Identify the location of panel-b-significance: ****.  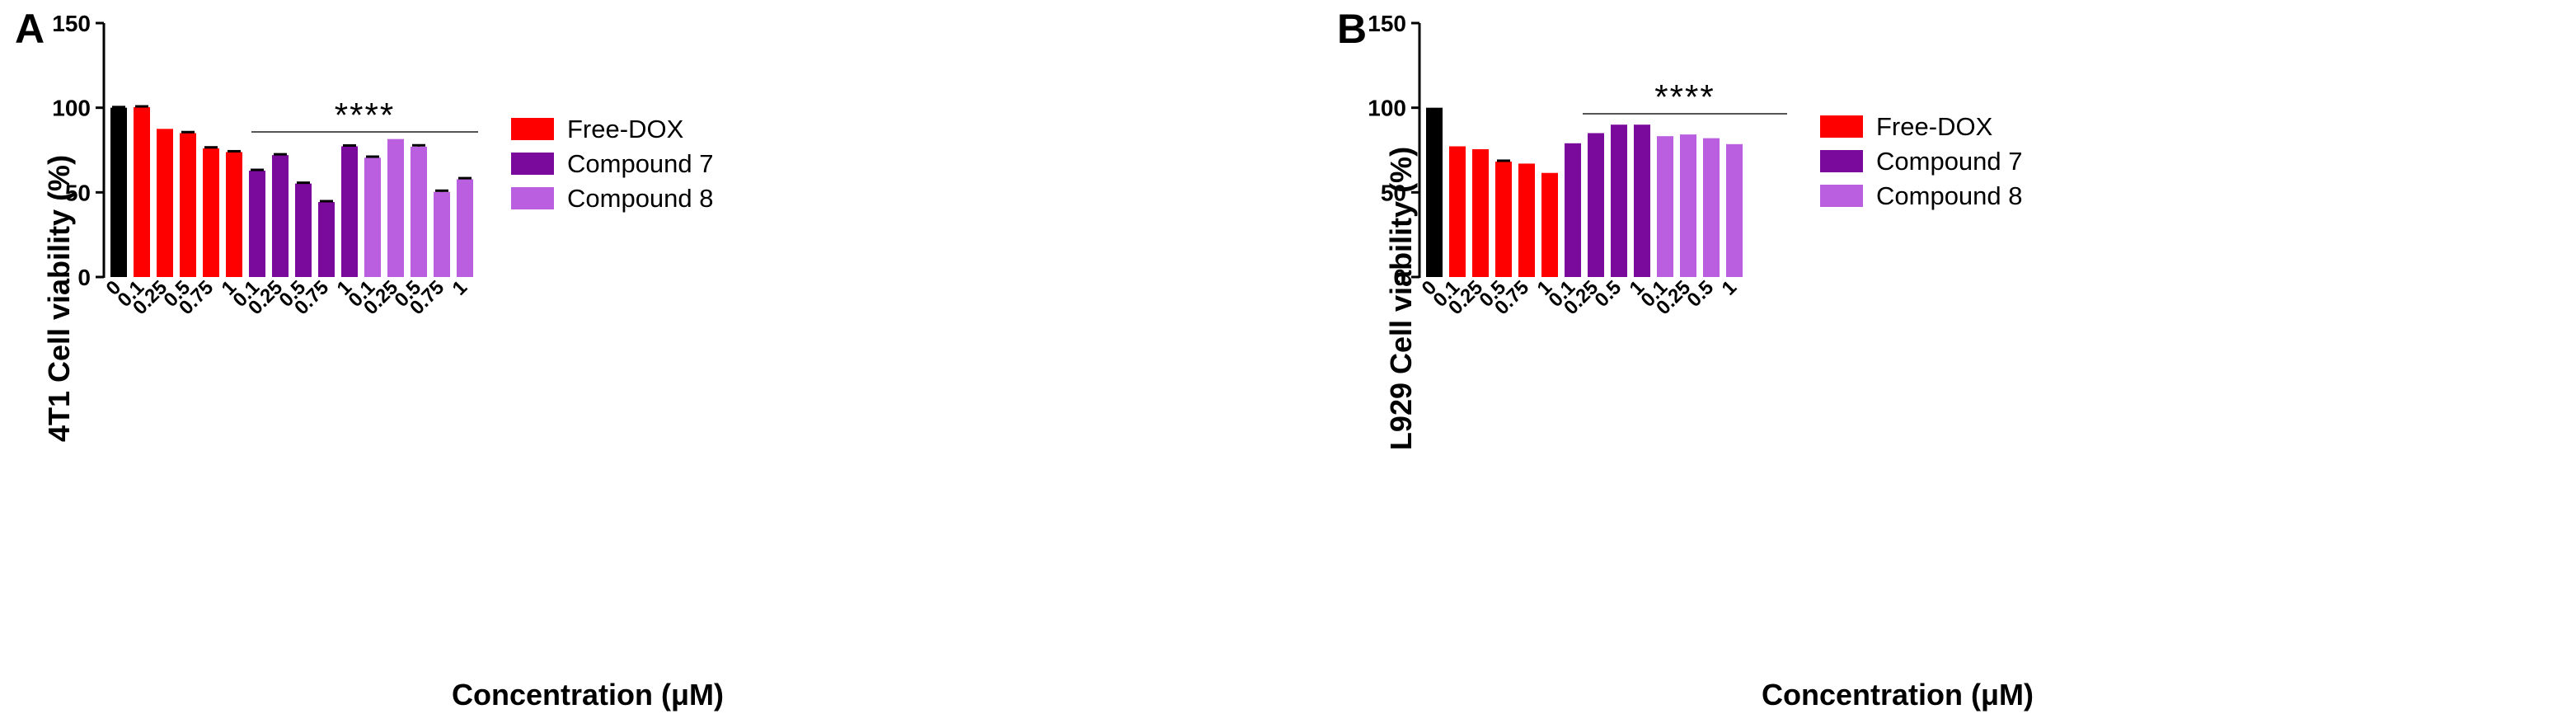
(1685, 96).